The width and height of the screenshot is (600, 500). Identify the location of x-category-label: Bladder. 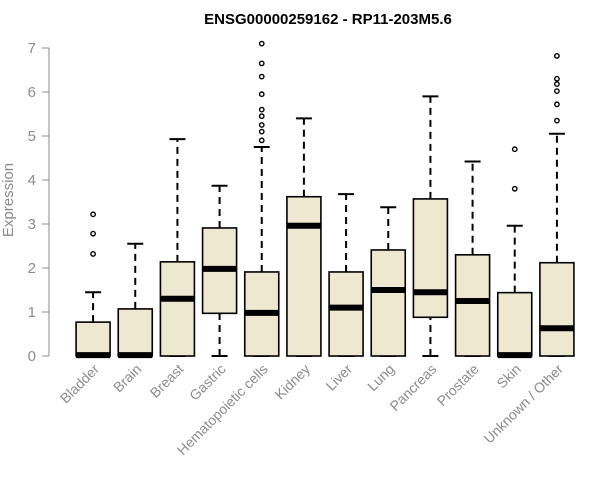
(80, 384).